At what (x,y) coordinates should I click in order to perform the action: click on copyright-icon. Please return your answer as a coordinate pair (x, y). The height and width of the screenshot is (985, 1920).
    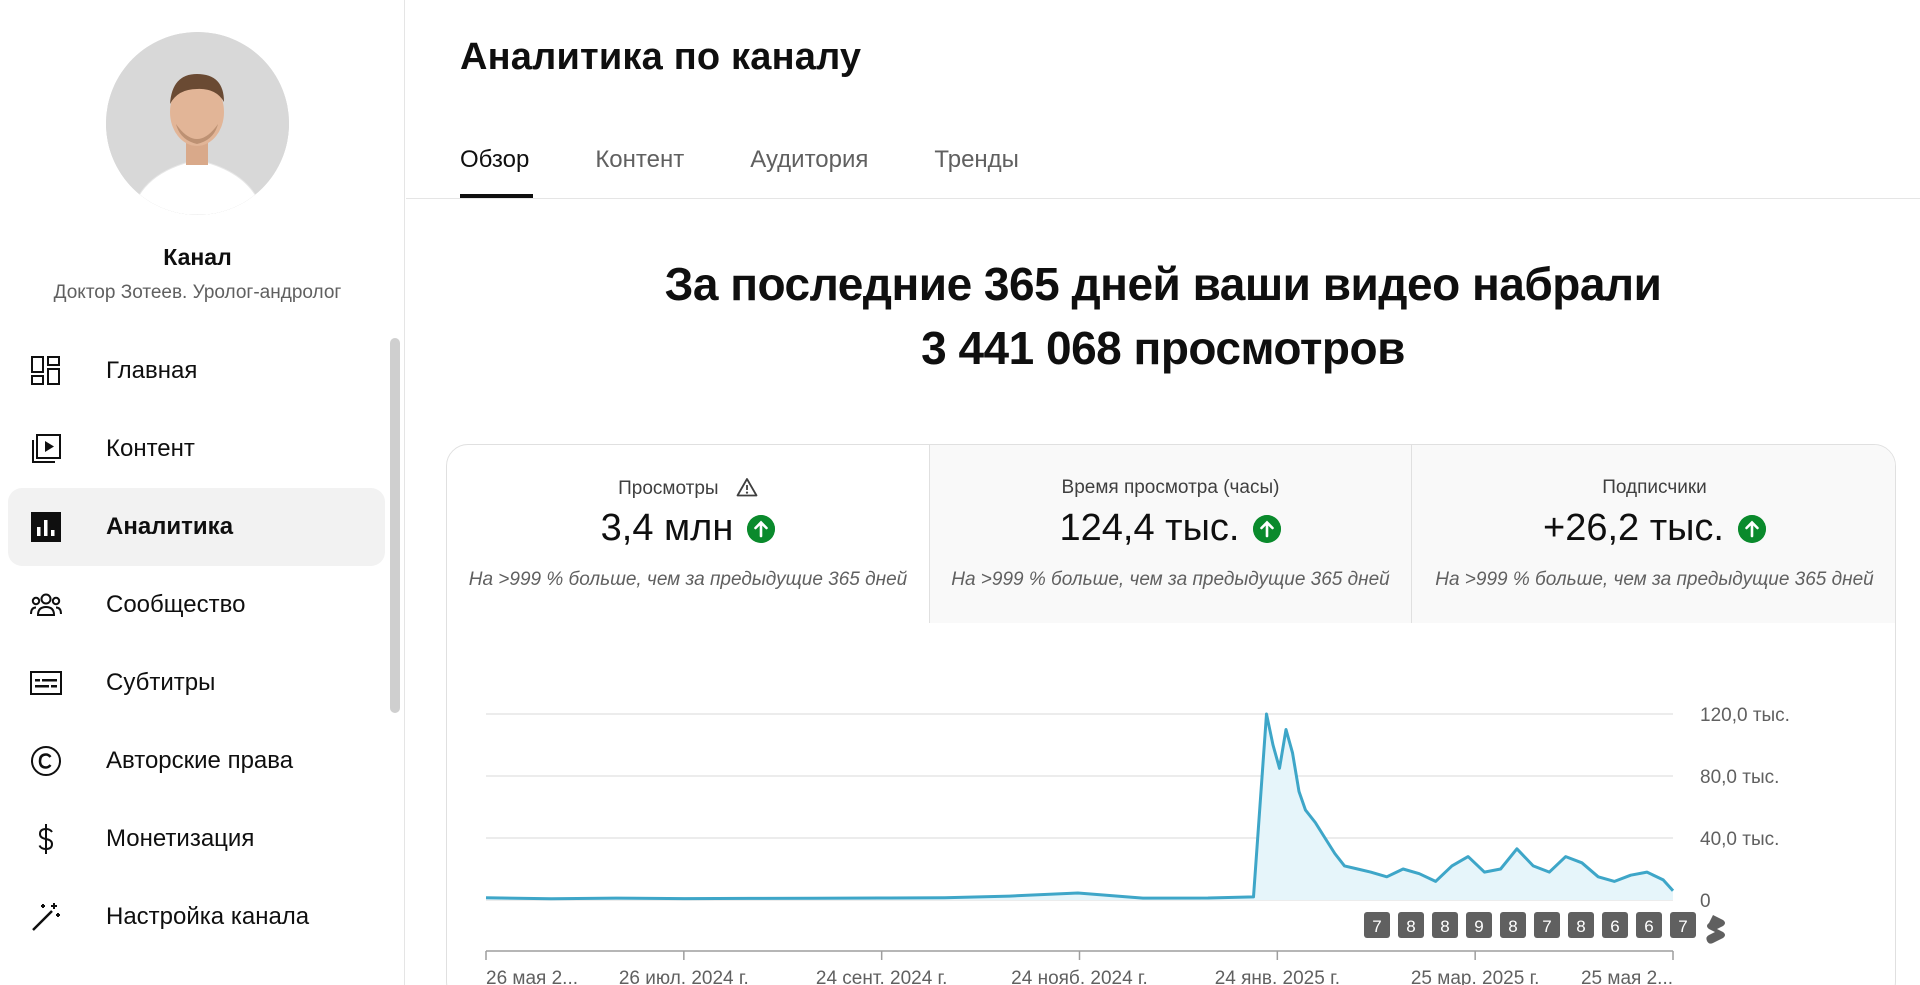
    Looking at the image, I should click on (46, 761).